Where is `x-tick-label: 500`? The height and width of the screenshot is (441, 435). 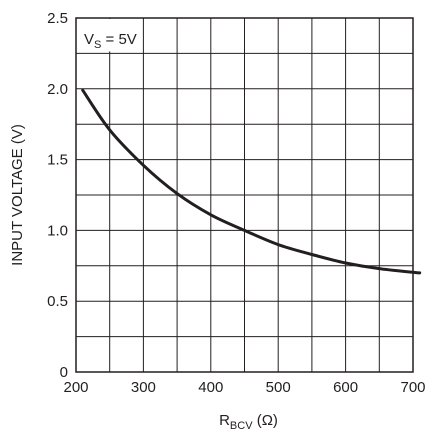 x-tick-label: 500 is located at coordinates (278, 387).